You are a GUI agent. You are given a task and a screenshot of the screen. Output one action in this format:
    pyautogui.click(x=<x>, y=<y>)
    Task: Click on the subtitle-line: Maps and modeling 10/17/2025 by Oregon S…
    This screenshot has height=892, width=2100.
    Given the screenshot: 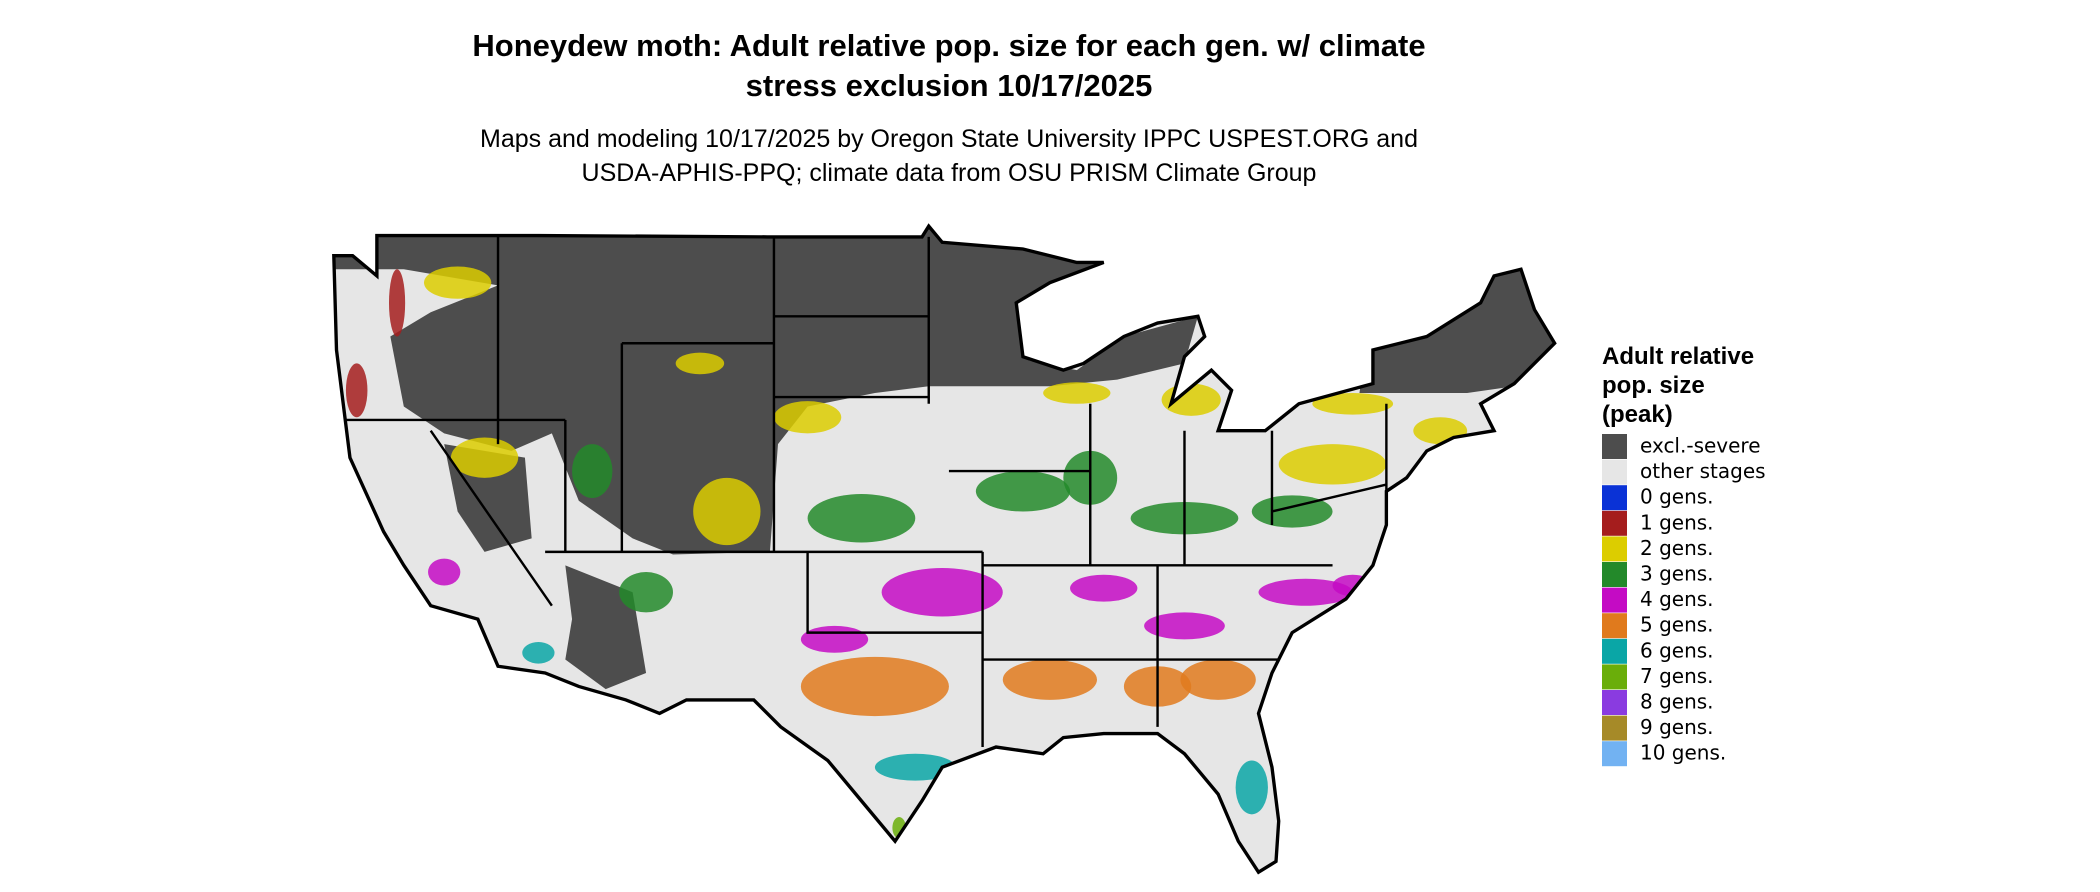 What is the action you would take?
    pyautogui.click(x=949, y=139)
    